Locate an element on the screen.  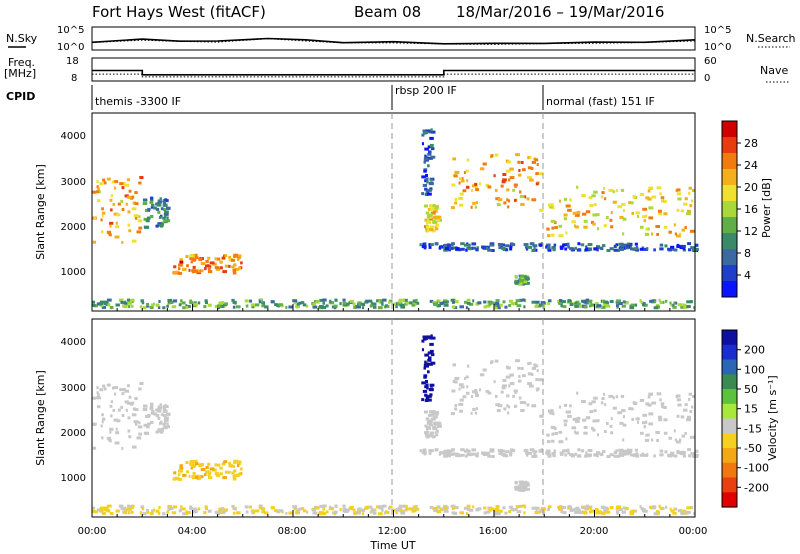
xtick-1: 04:00 is located at coordinates (192, 531).